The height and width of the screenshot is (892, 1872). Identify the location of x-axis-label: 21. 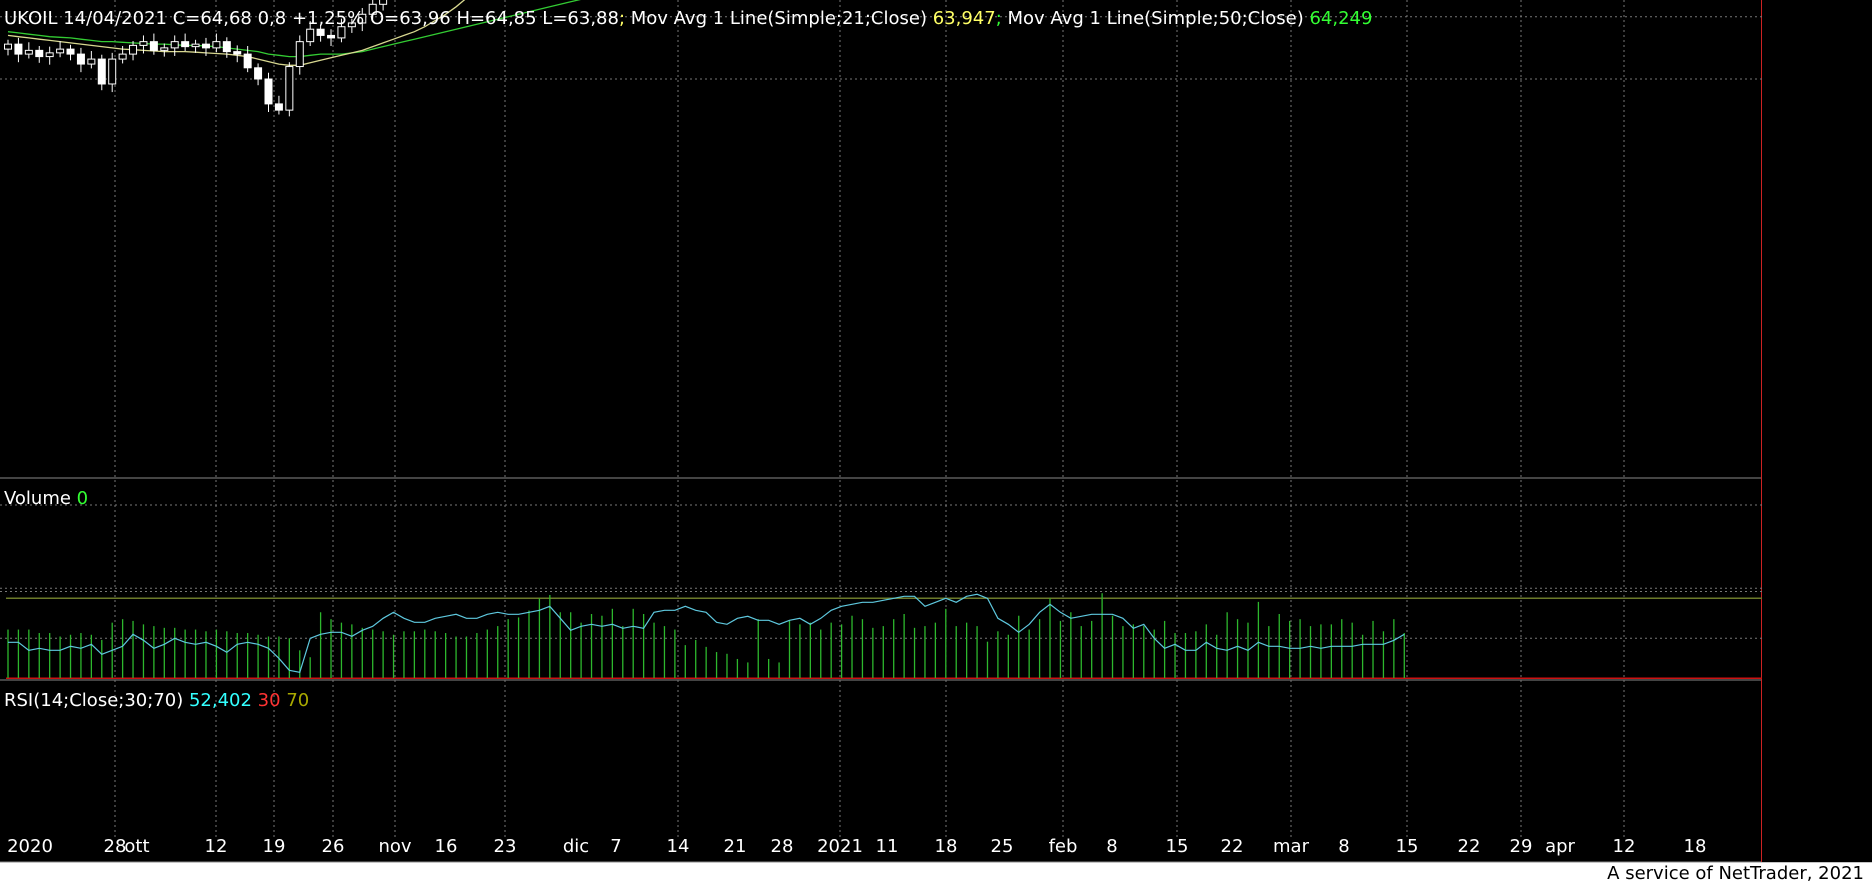
(735, 846).